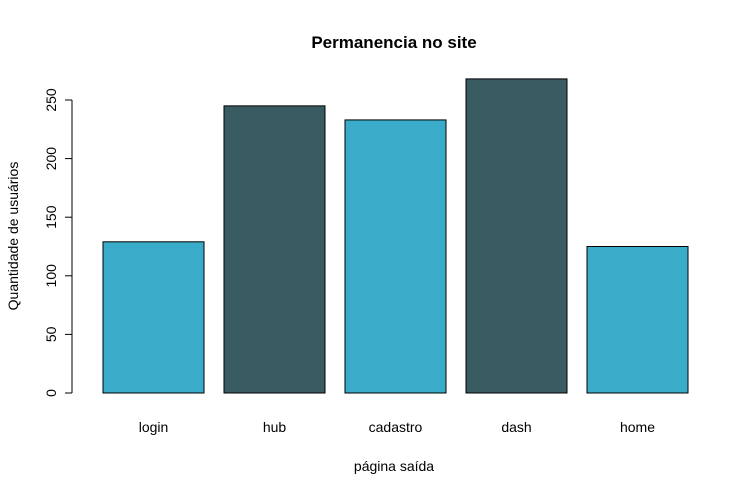  Describe the element at coordinates (51, 217) in the screenshot. I see `y-tick-label-150: 150` at that location.